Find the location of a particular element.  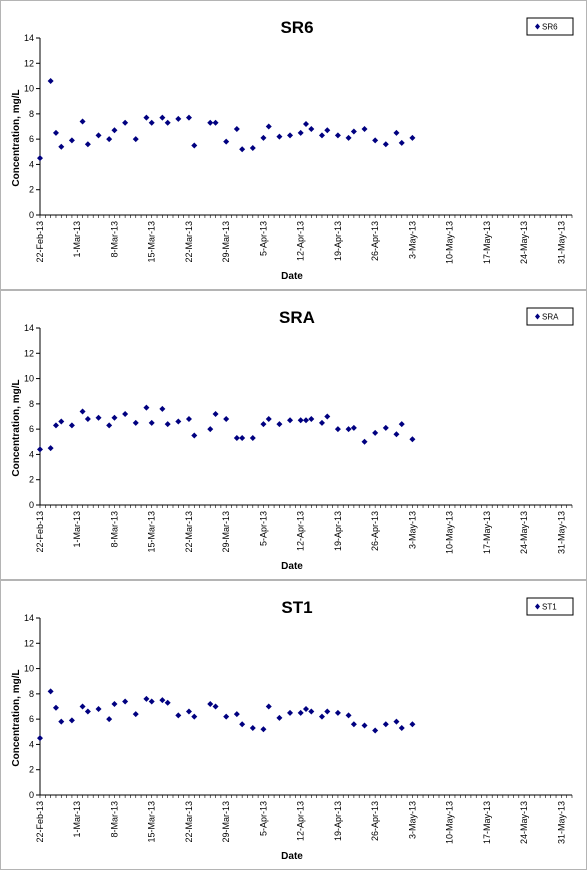

legend: ST1 is located at coordinates (550, 606).